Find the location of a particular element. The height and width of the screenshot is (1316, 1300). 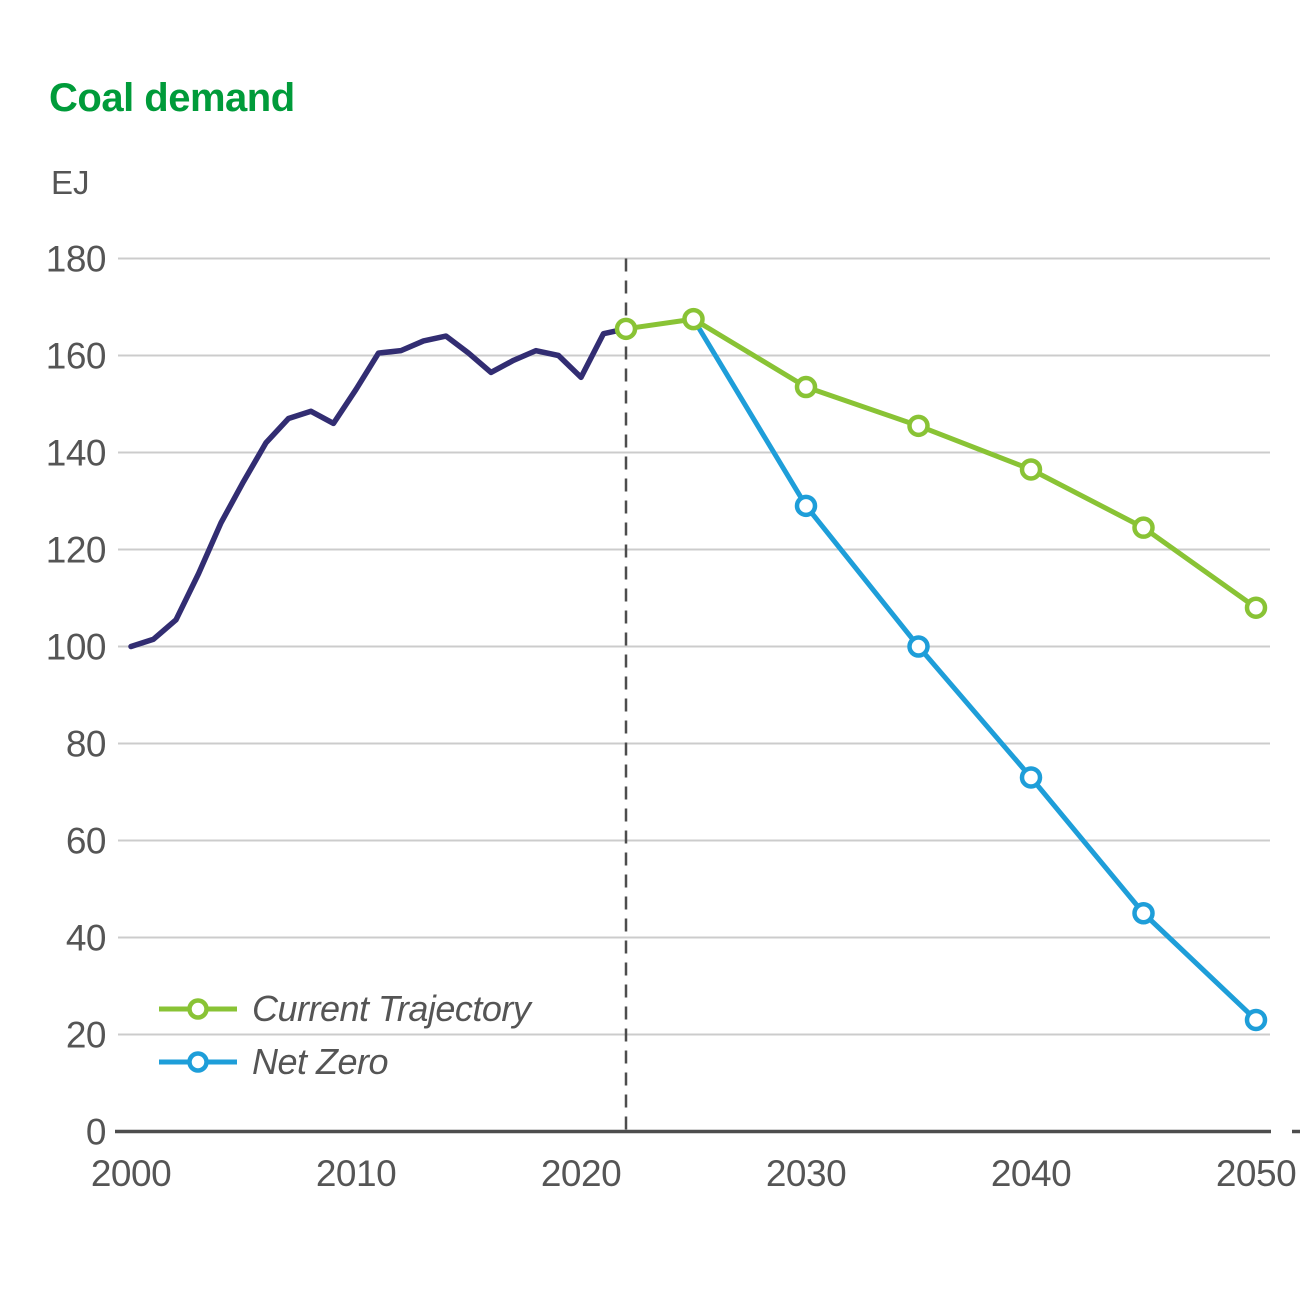

y-tick-label: 120 is located at coordinates (76, 550).